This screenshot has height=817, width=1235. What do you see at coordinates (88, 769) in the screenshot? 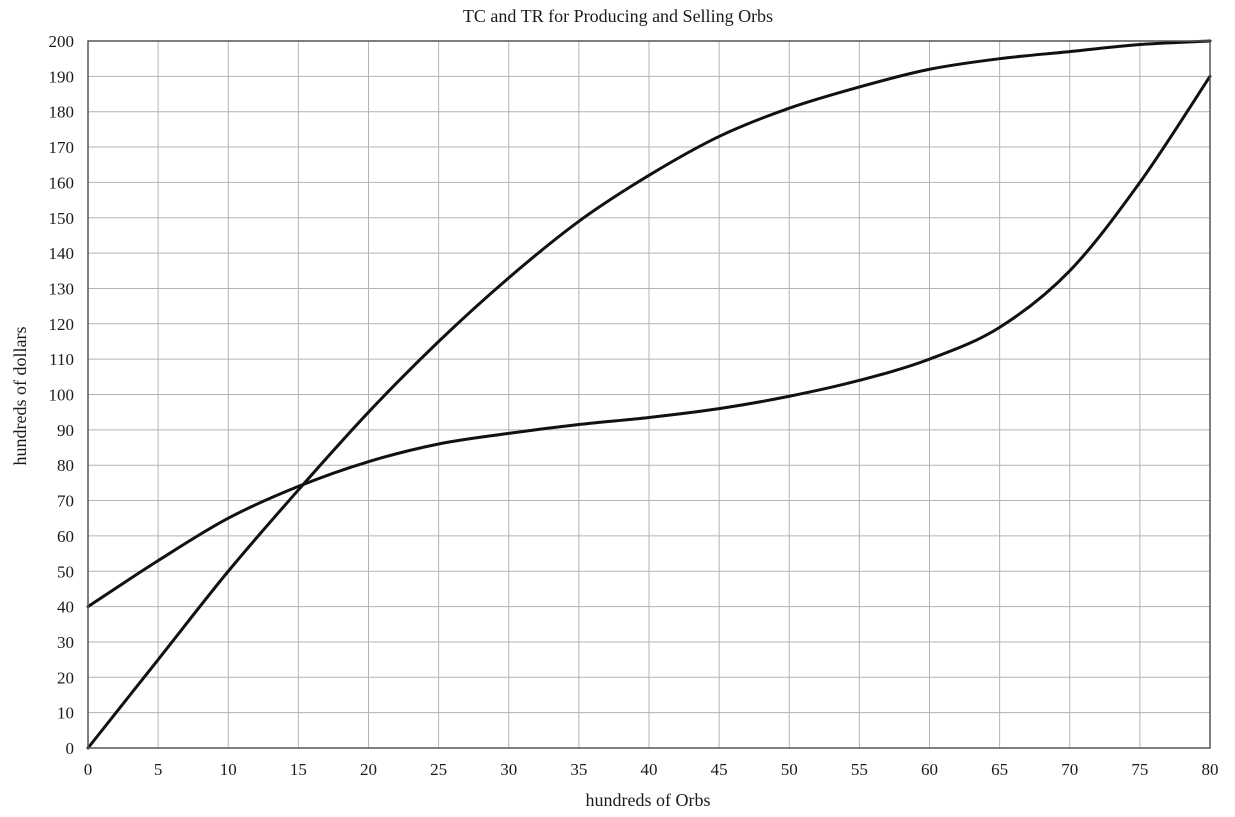
I see `x-tick-label: 0` at bounding box center [88, 769].